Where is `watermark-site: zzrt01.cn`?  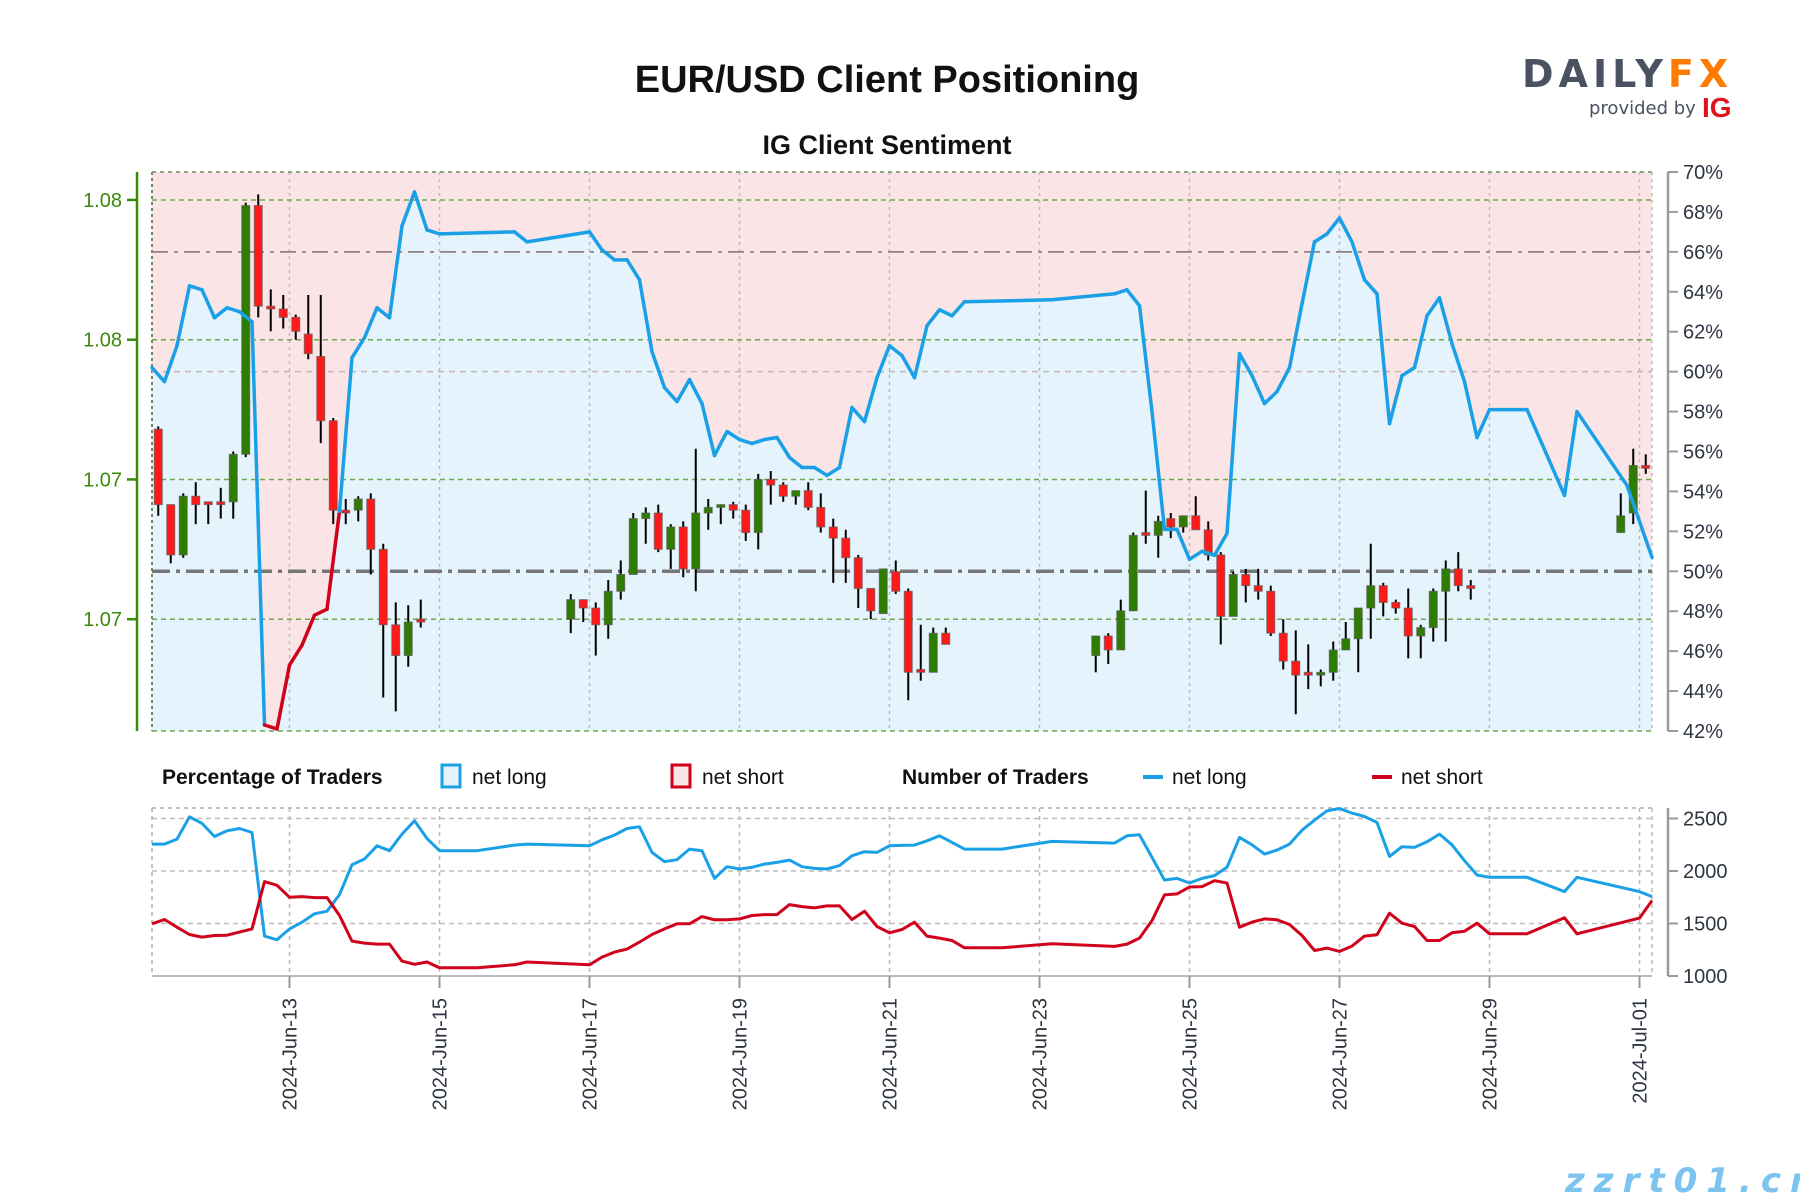 watermark-site: zzrt01.cn is located at coordinates (1682, 1180).